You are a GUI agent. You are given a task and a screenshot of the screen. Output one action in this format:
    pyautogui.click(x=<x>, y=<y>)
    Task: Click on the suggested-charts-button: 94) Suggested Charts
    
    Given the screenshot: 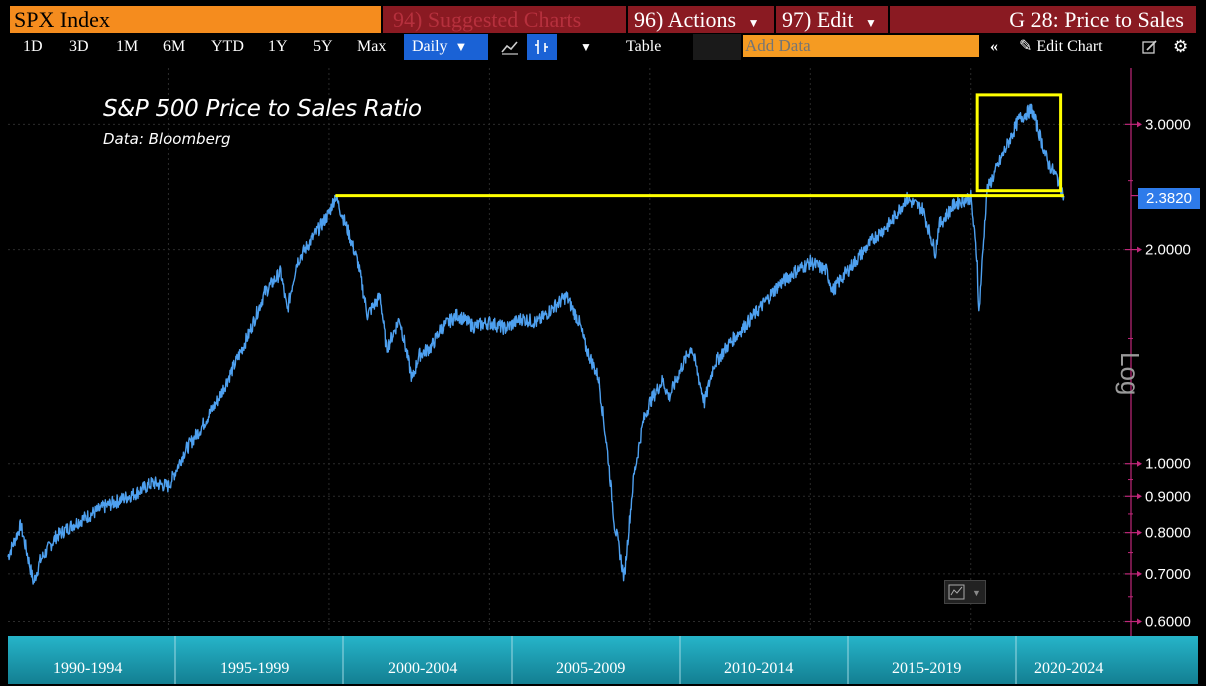 What is the action you would take?
    pyautogui.click(x=504, y=19)
    